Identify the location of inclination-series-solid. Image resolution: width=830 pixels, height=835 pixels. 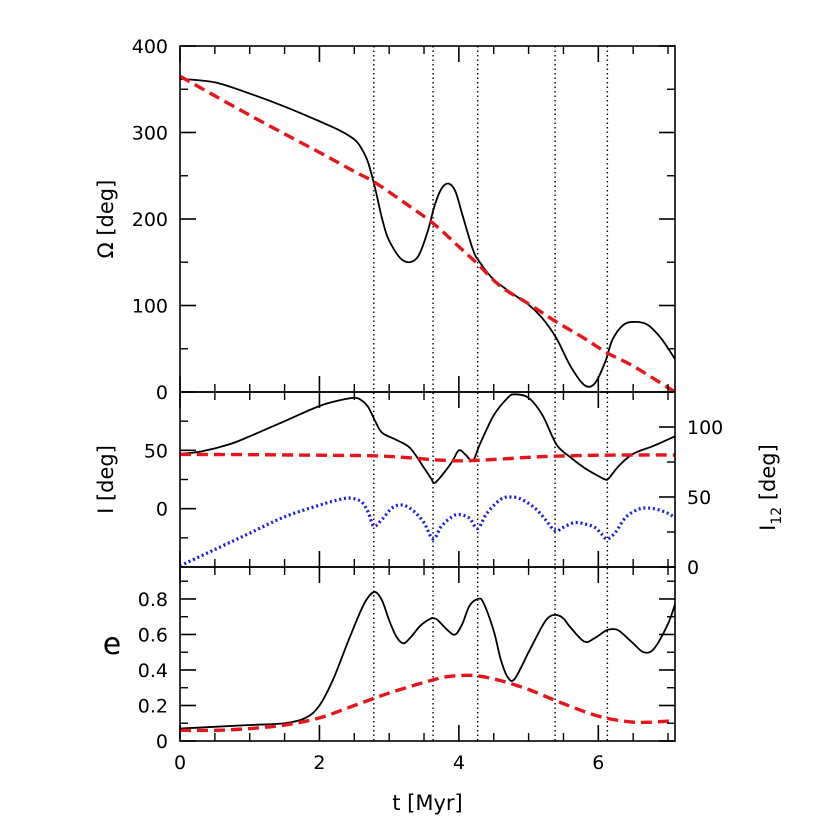
(427, 438).